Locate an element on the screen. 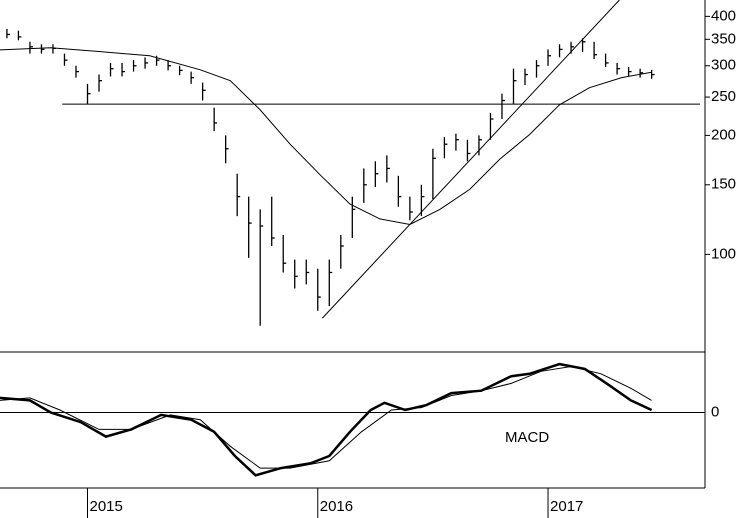  y-tick-label: 100 is located at coordinates (723, 253).